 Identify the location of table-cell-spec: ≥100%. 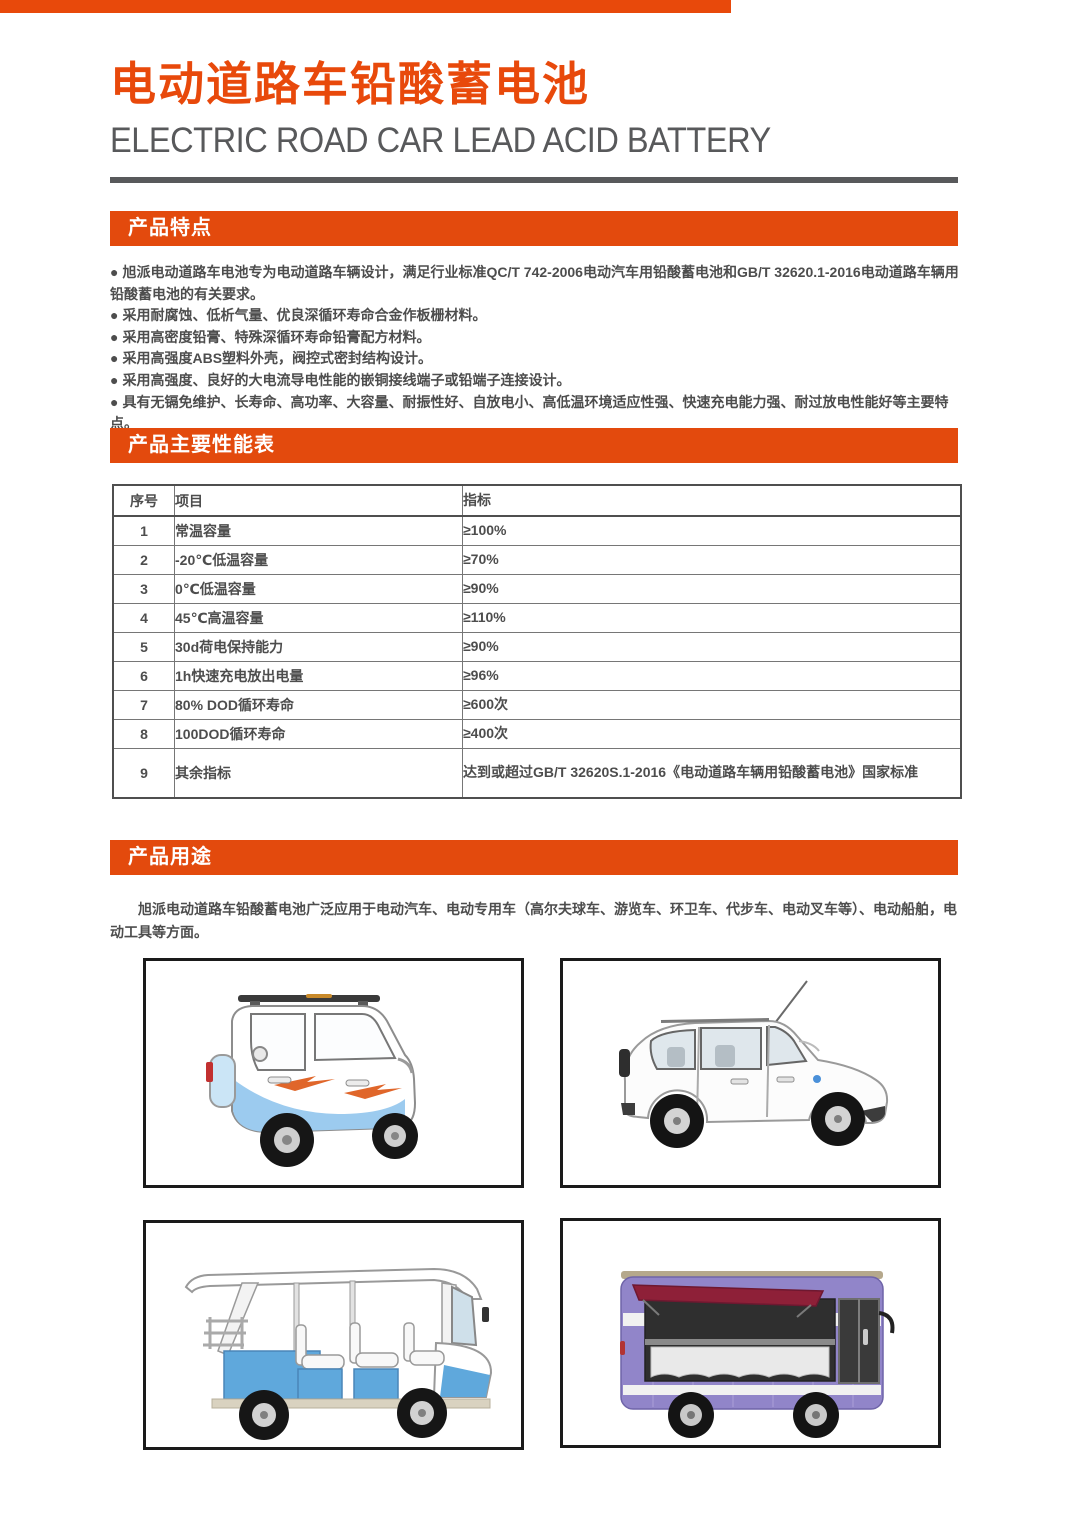
(712, 530).